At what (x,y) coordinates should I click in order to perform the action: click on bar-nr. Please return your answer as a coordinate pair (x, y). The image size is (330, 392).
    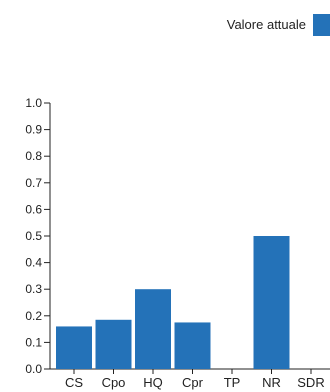
    Looking at the image, I should click on (271, 302).